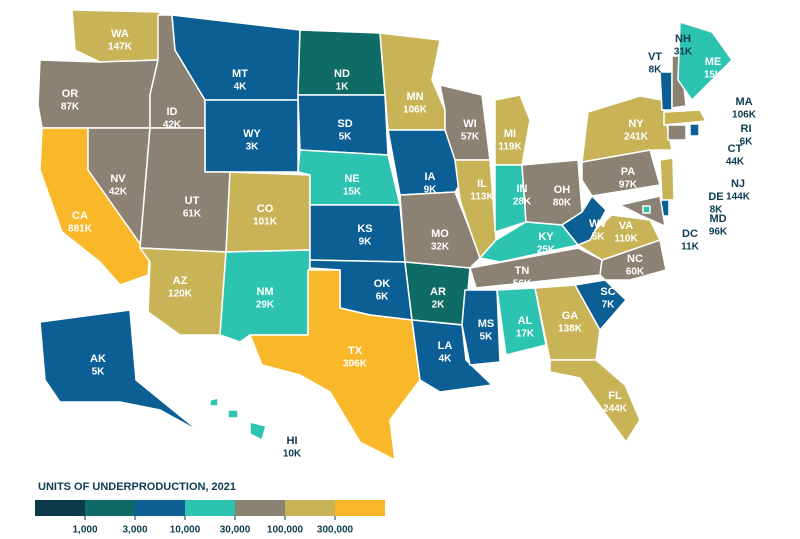 This screenshot has height=539, width=800. I want to click on state-name: AR, so click(438, 292).